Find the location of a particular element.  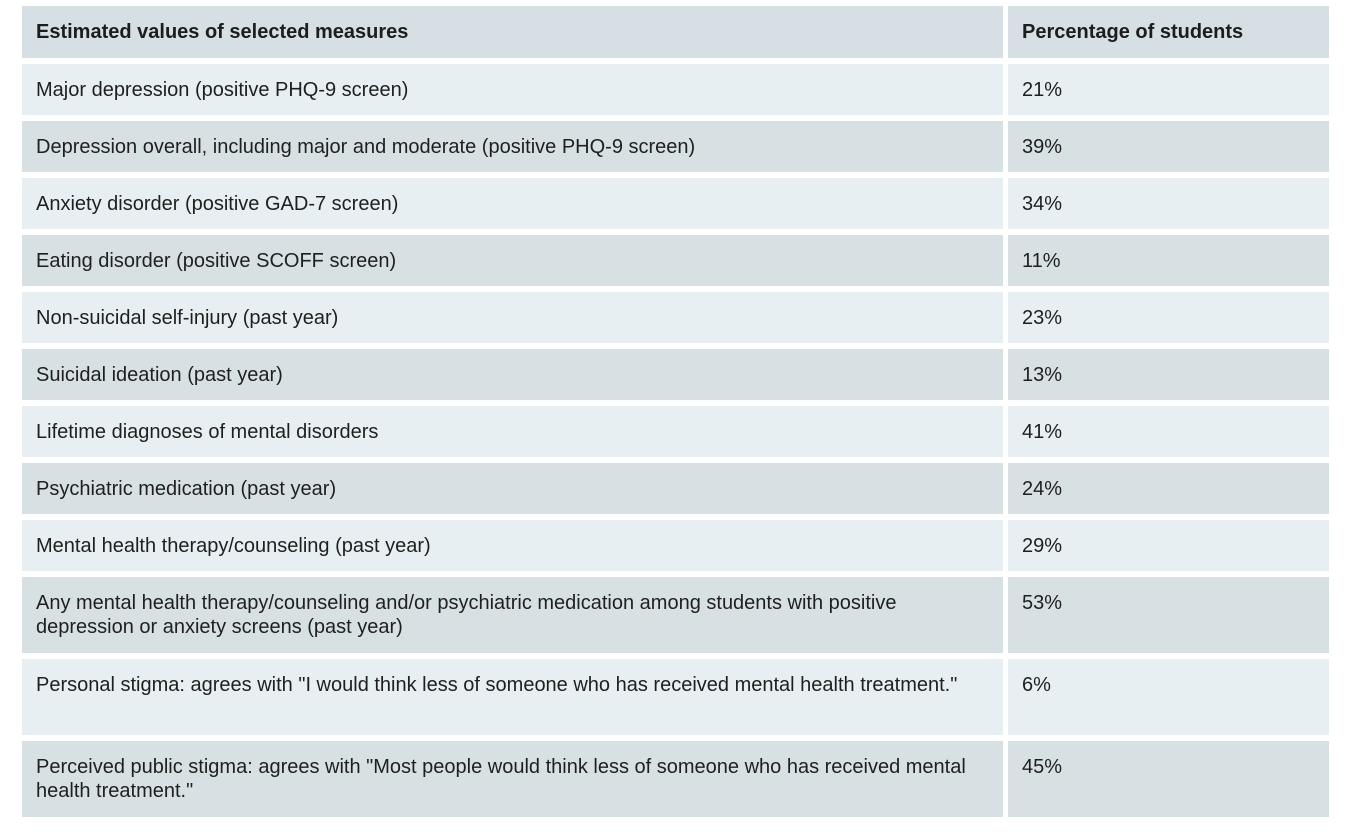

percentage-cell: 13% is located at coordinates (1168, 374).